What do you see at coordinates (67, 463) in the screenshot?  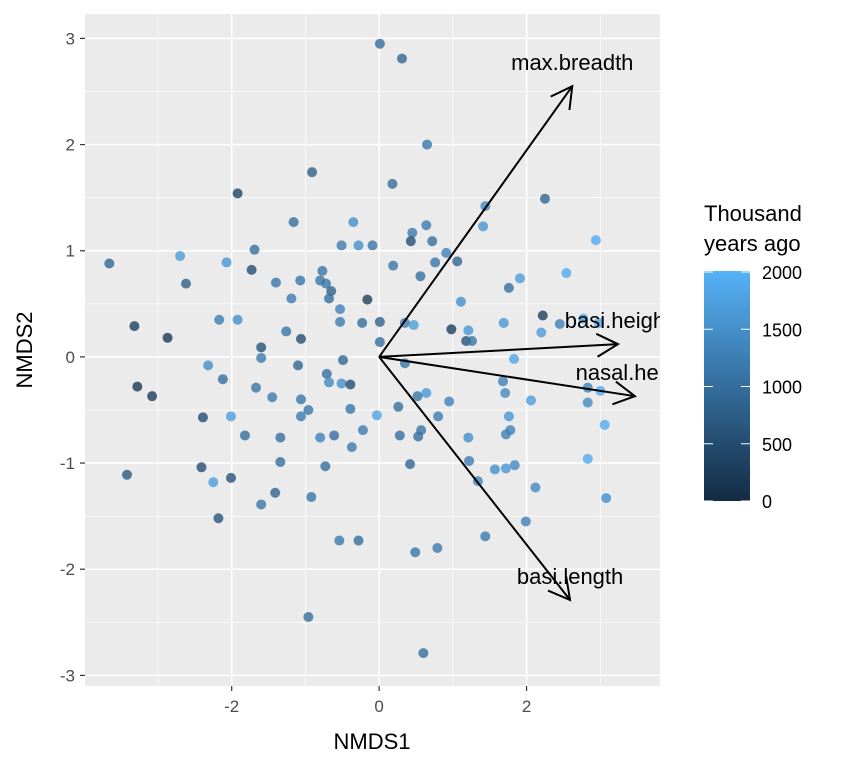 I see `y-tick-label: -1` at bounding box center [67, 463].